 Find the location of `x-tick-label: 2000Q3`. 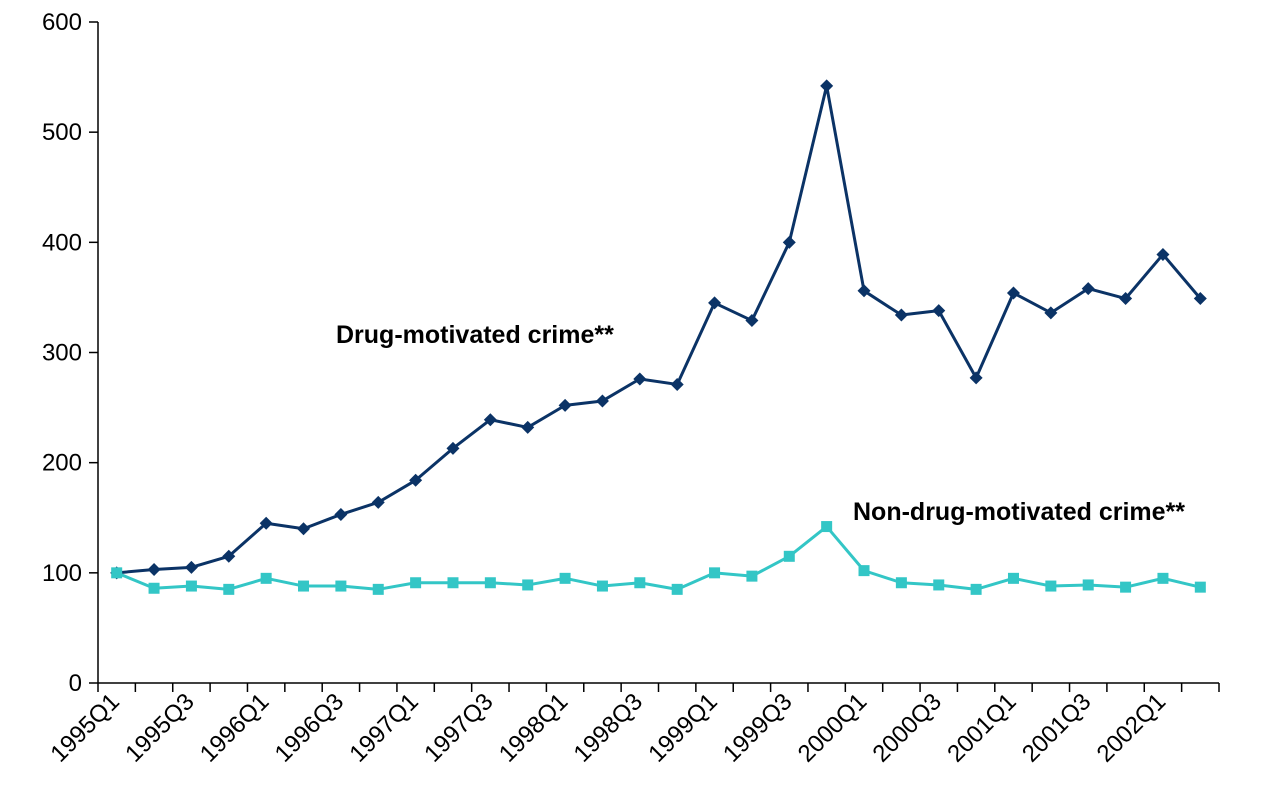

x-tick-label: 2000Q3 is located at coordinates (907, 727).